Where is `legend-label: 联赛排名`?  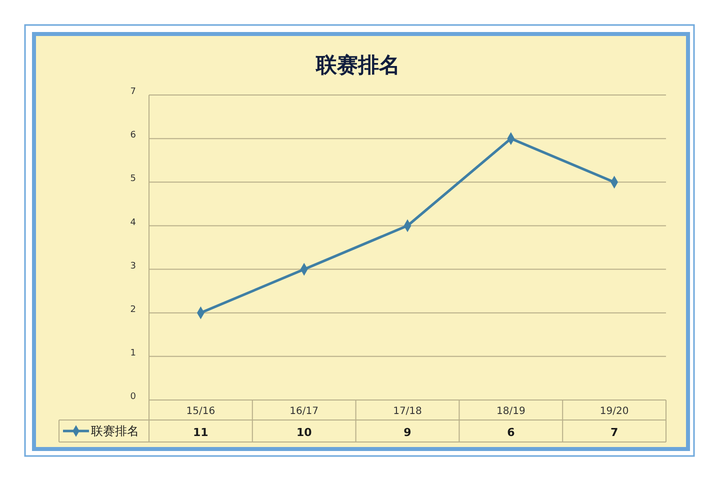
legend-label: 联赛排名 is located at coordinates (115, 431).